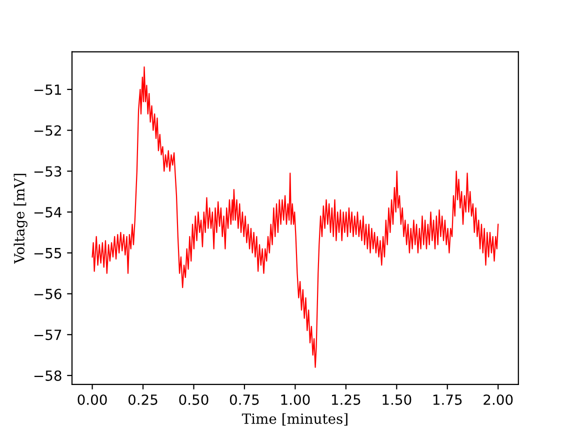  What do you see at coordinates (48, 171) in the screenshot?
I see `y-tick-label: −53` at bounding box center [48, 171].